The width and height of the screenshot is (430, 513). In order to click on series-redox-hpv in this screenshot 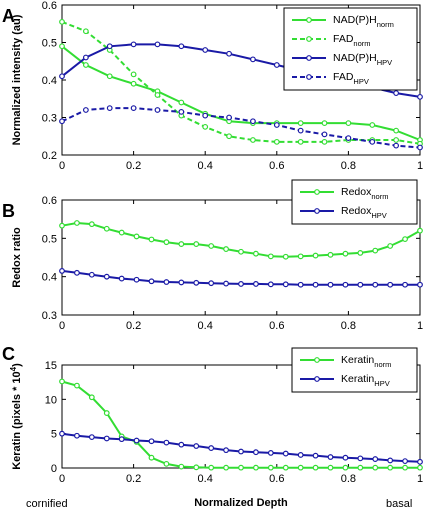, I will do `click(241, 278)`.